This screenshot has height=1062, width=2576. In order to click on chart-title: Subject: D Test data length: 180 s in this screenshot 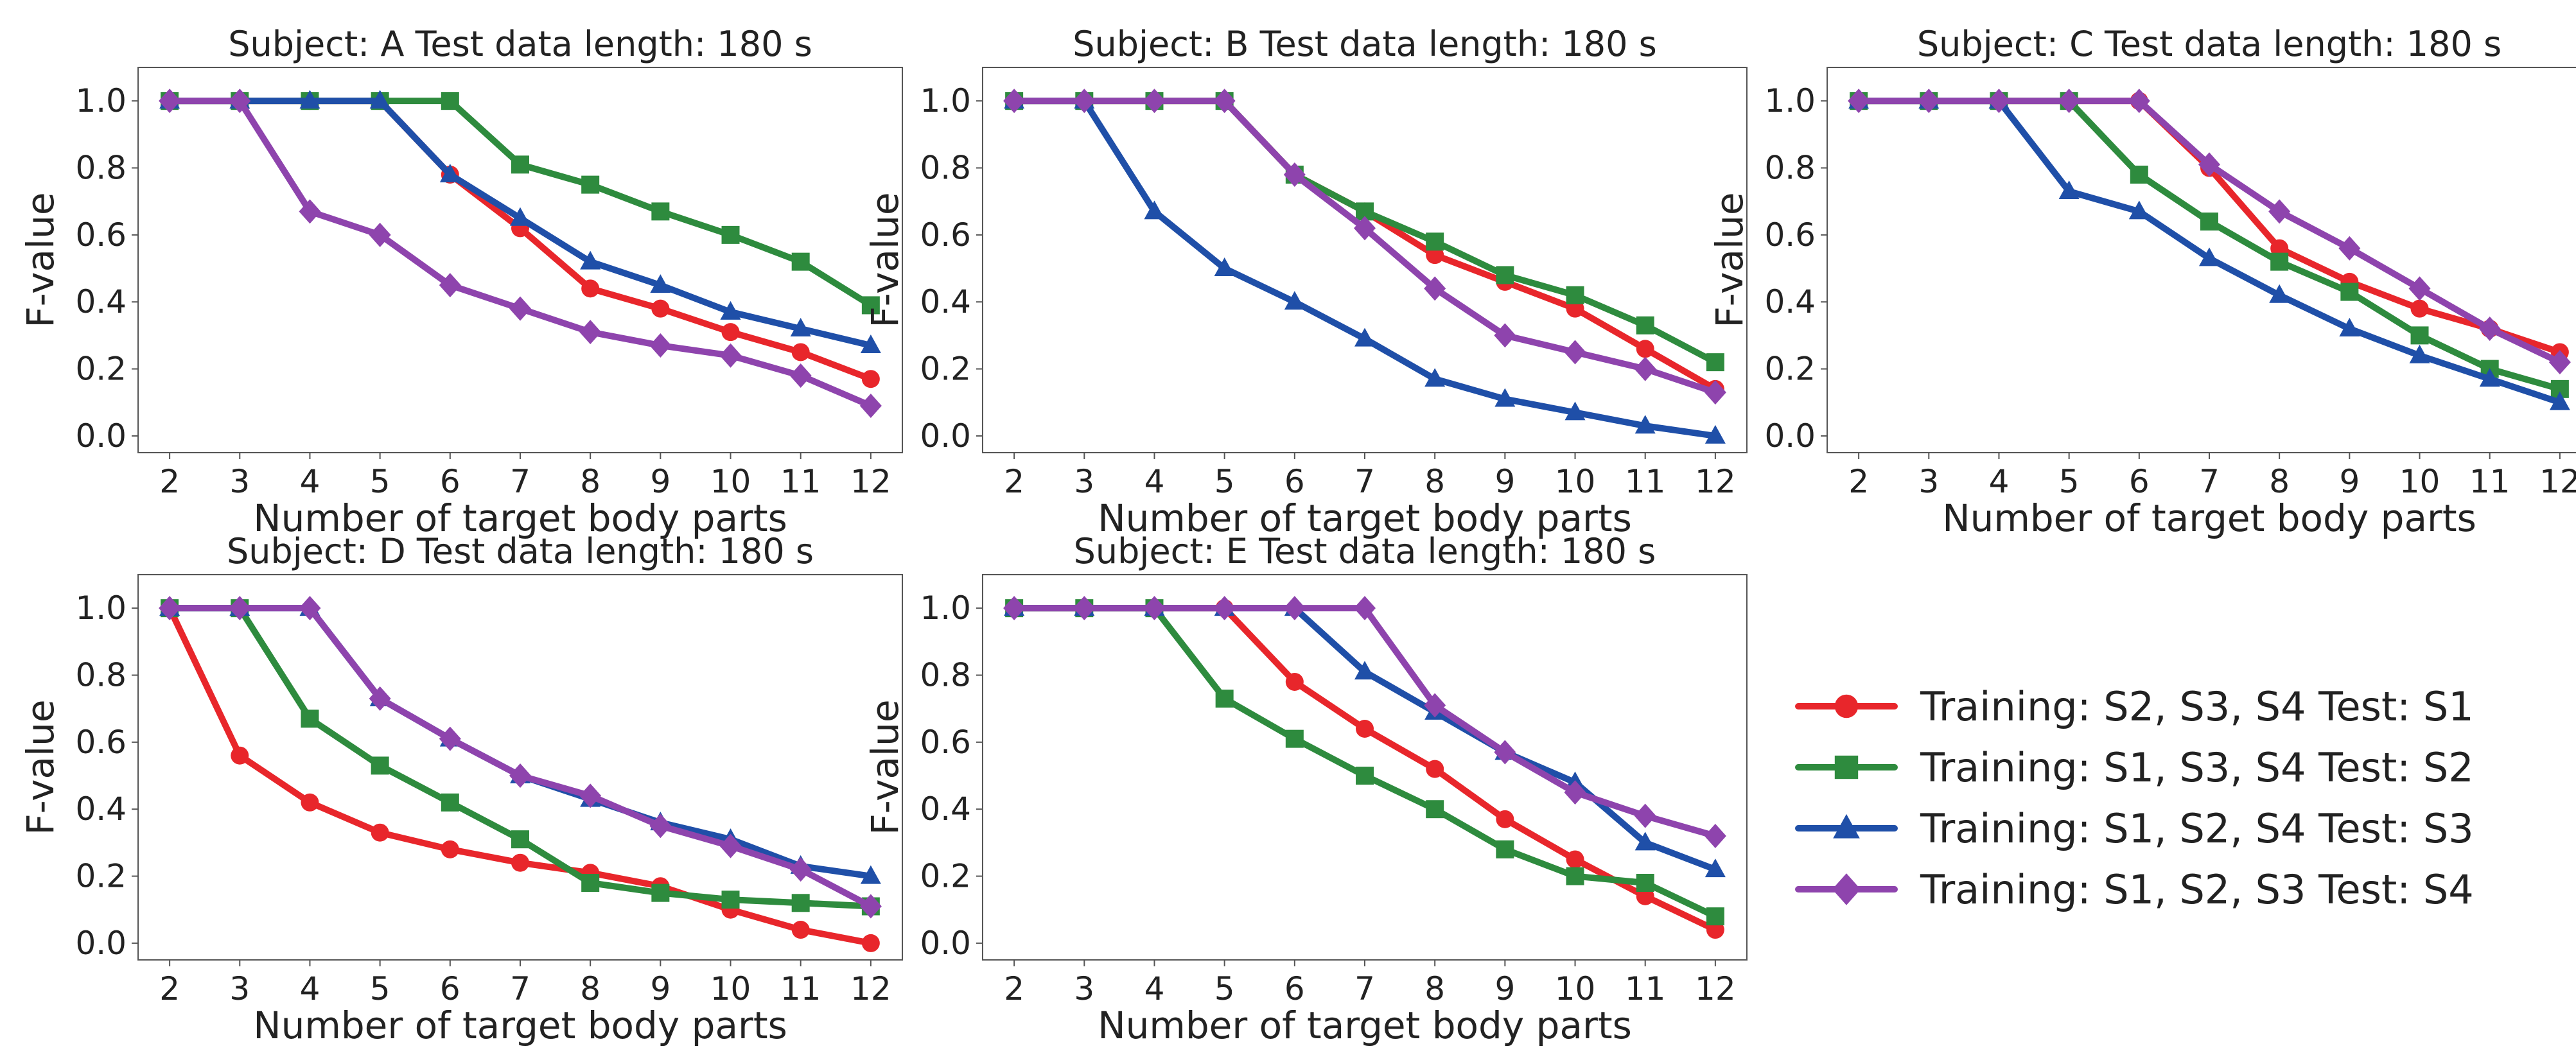, I will do `click(520, 551)`.